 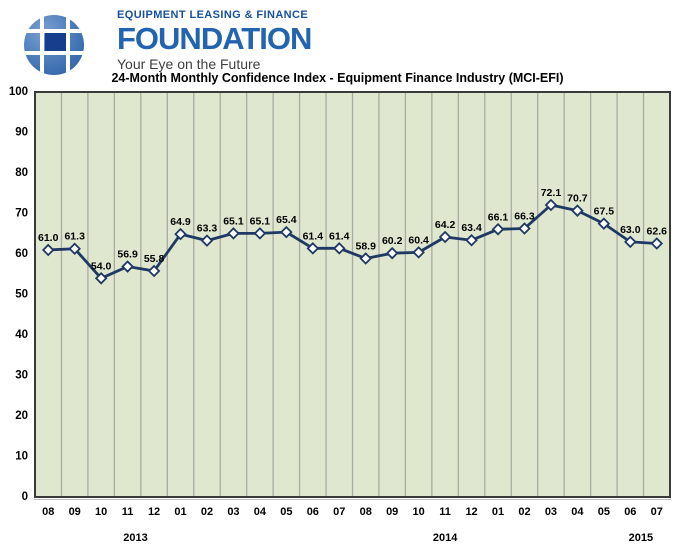 What do you see at coordinates (54, 45) in the screenshot?
I see `globe-grid-icon` at bounding box center [54, 45].